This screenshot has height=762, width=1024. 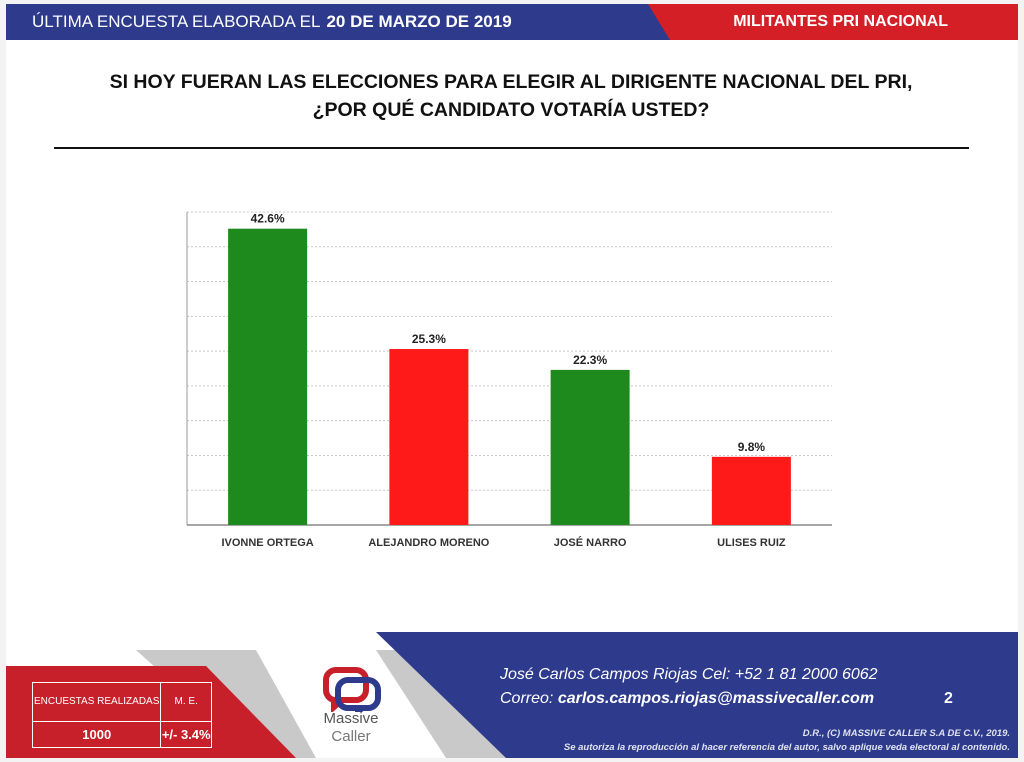 I want to click on survey-date: 20 DE MARZO DE 2019, so click(x=419, y=21).